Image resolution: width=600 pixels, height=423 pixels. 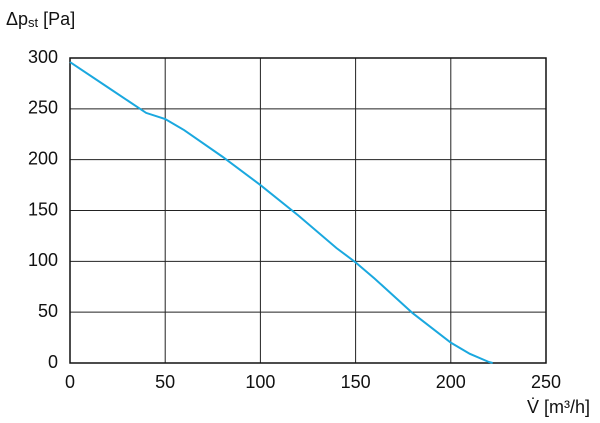 What do you see at coordinates (356, 382) in the screenshot?
I see `x-tick-label: 150` at bounding box center [356, 382].